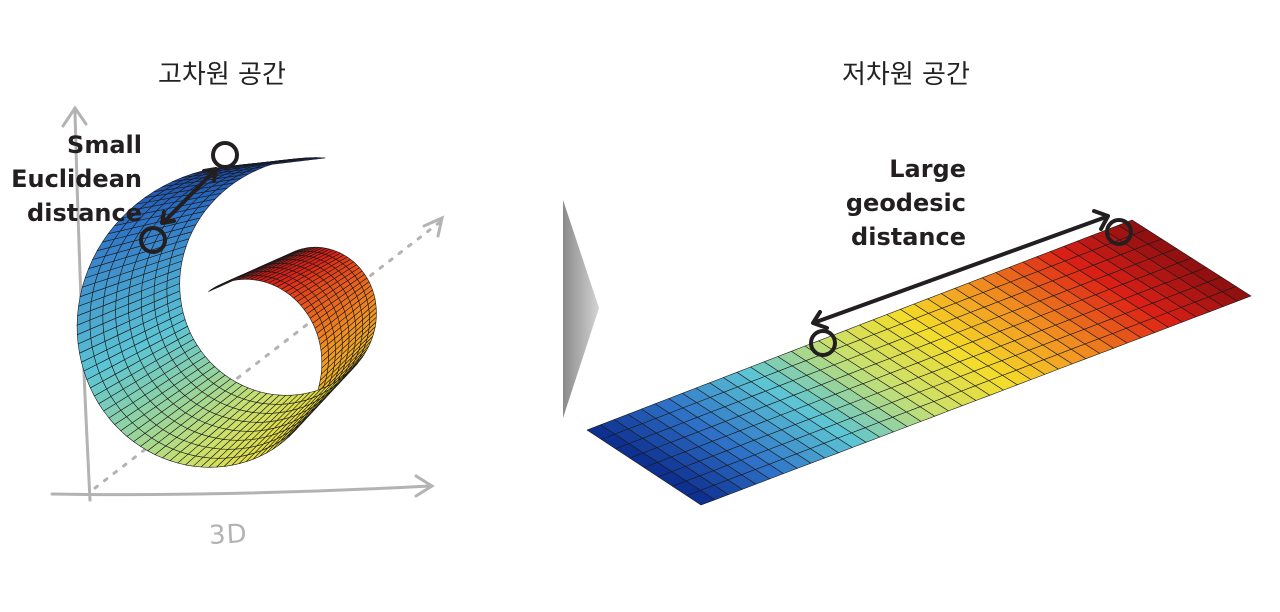 The image size is (1280, 612). What do you see at coordinates (104, 145) in the screenshot?
I see `label-line: Small` at bounding box center [104, 145].